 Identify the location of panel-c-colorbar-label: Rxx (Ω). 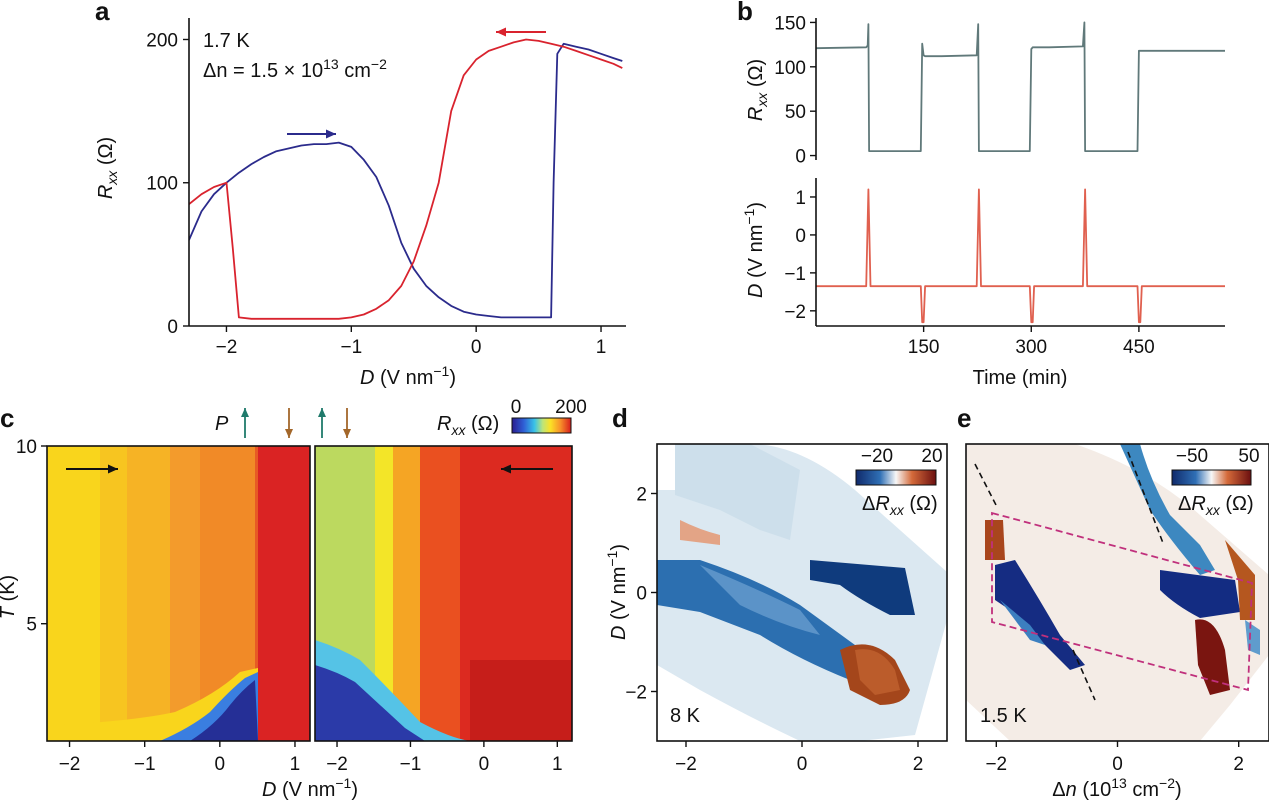
(468, 425).